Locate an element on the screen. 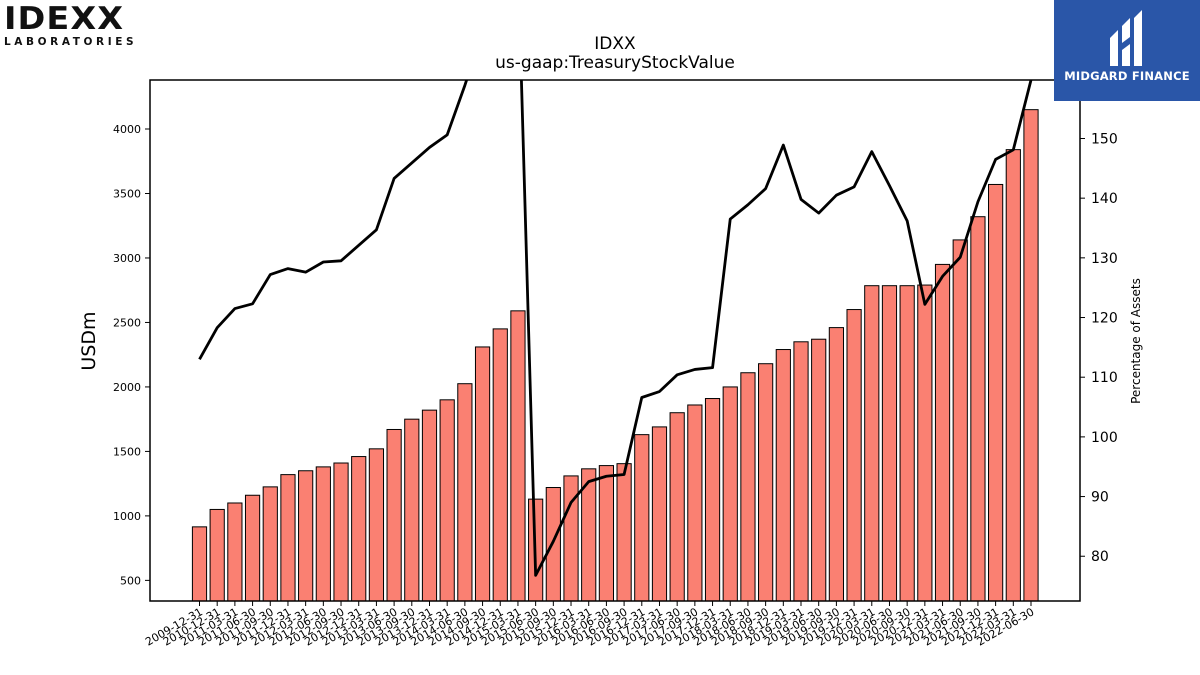 The width and height of the screenshot is (1200, 675). y2-tick-label: 120 is located at coordinates (1104, 319).